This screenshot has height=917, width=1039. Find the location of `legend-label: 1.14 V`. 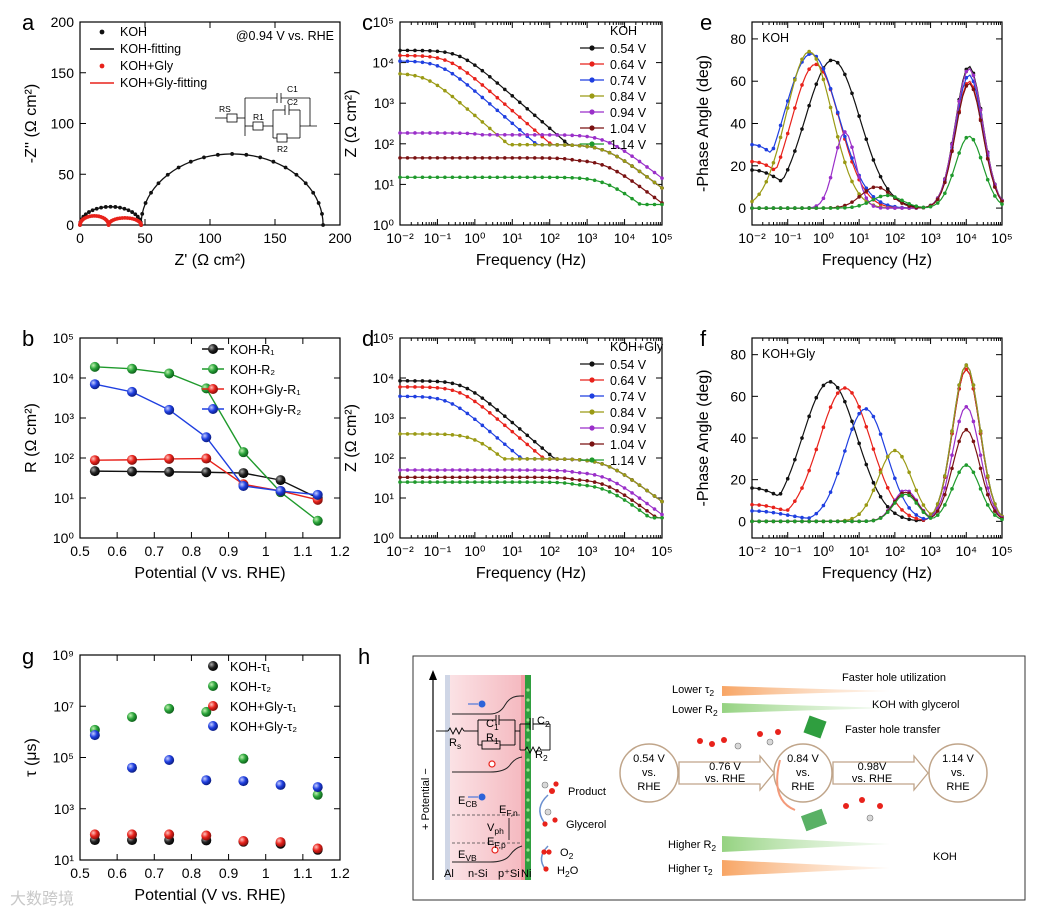

legend-label: 1.14 V is located at coordinates (628, 461).